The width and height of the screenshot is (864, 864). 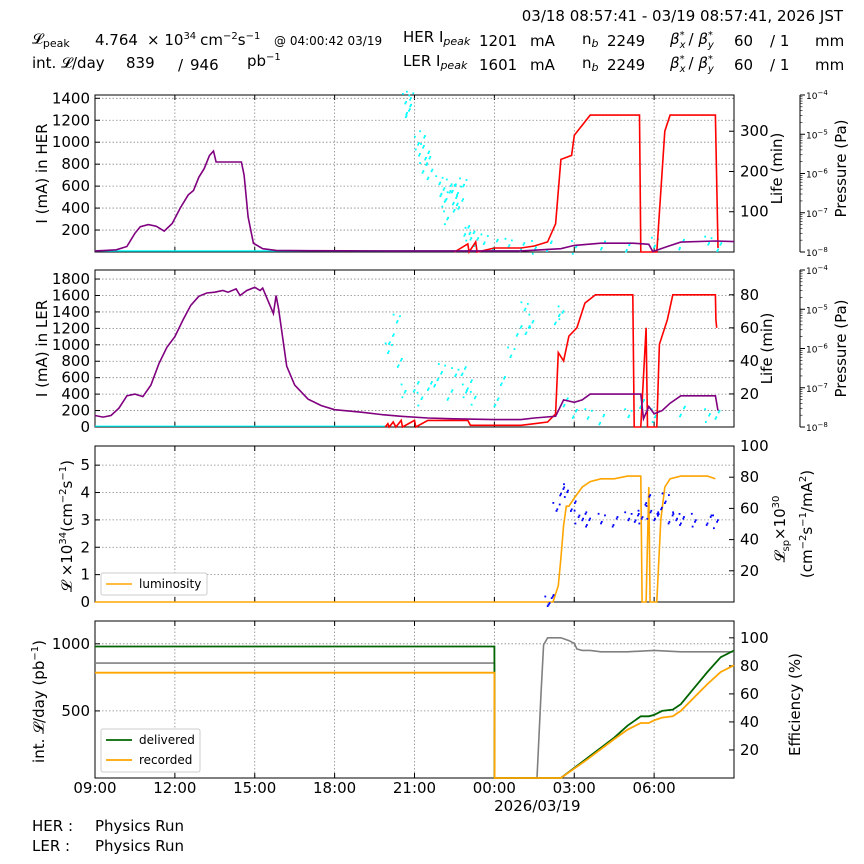 What do you see at coordinates (777, 169) in the screenshot?
I see `her-life-ylabel: Life (min)` at bounding box center [777, 169].